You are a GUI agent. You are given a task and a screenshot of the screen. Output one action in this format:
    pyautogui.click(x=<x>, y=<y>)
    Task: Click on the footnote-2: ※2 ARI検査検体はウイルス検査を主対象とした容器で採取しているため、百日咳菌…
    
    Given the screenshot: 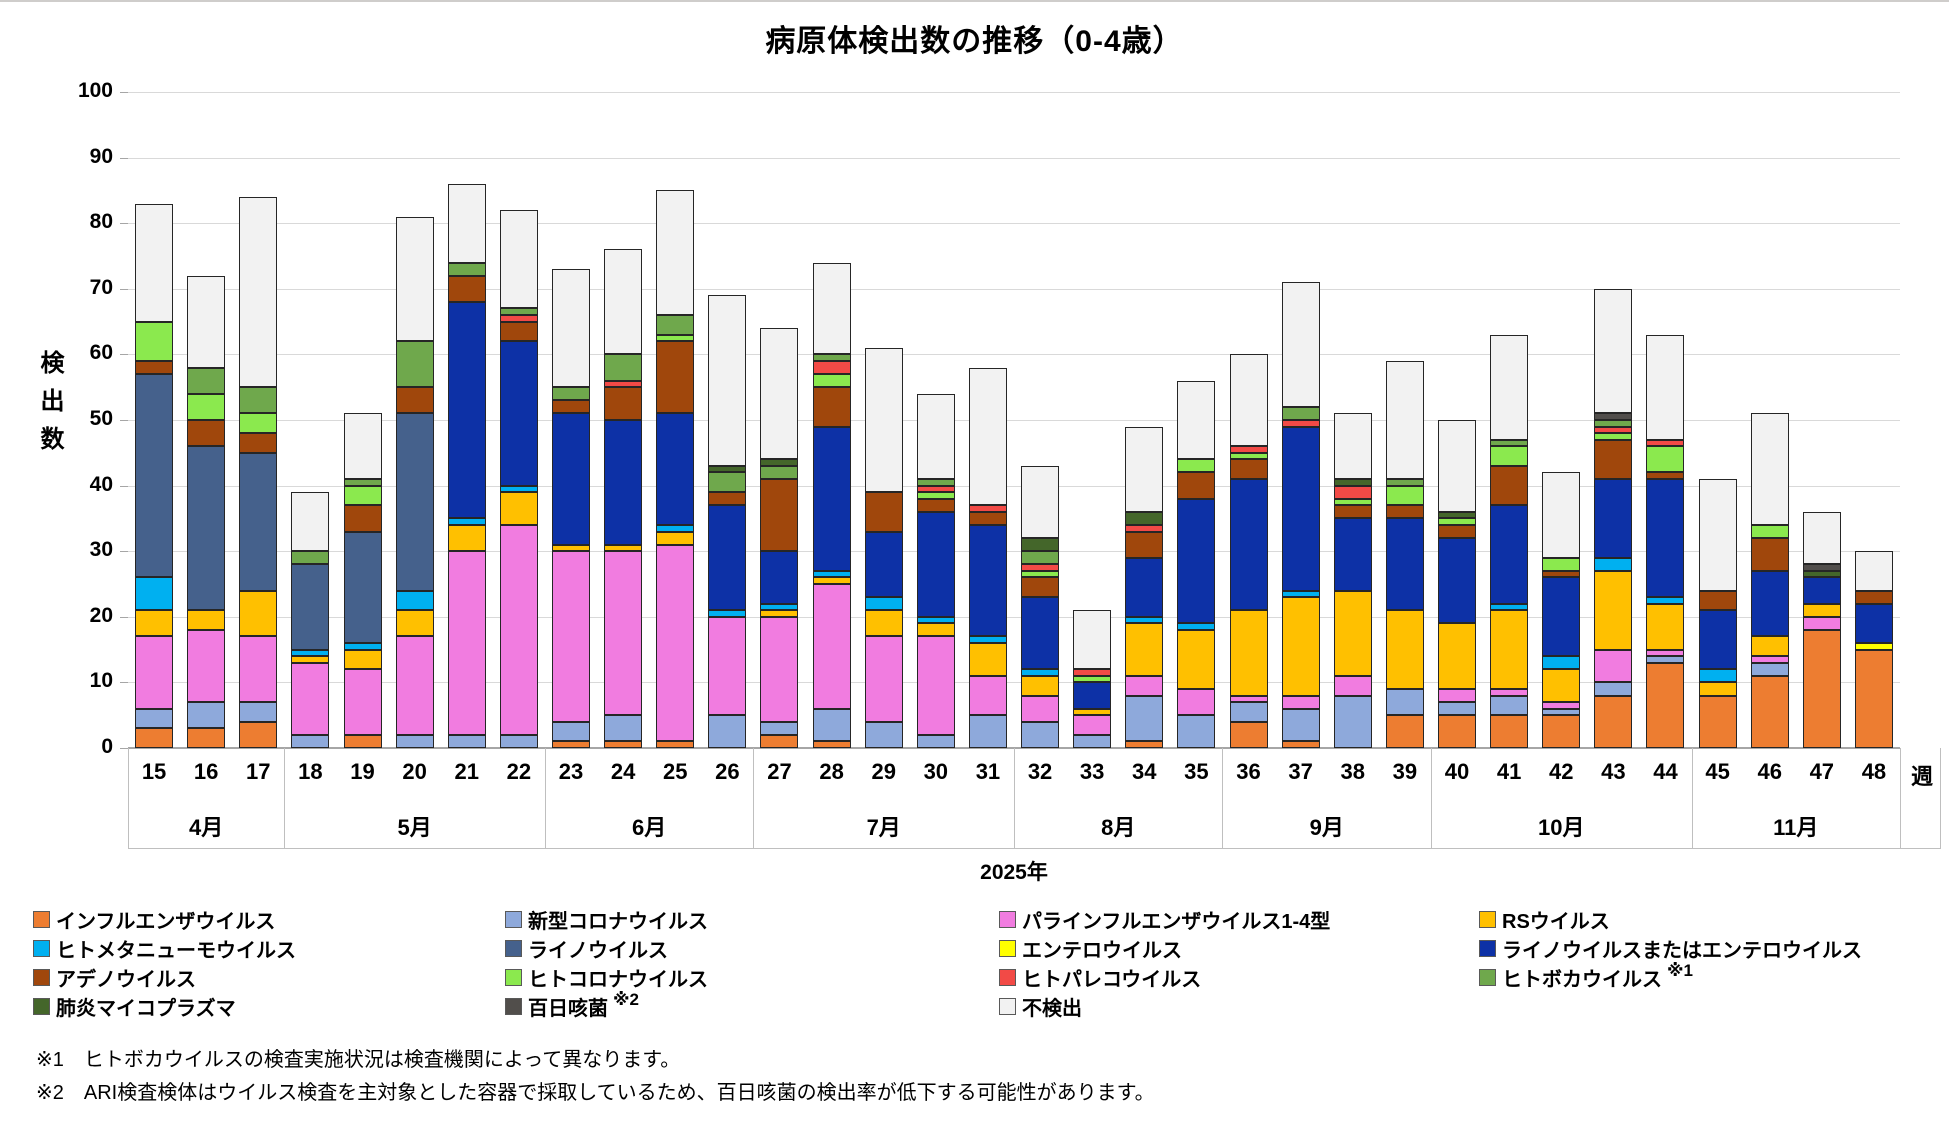 What is the action you would take?
    pyautogui.click(x=595, y=1093)
    